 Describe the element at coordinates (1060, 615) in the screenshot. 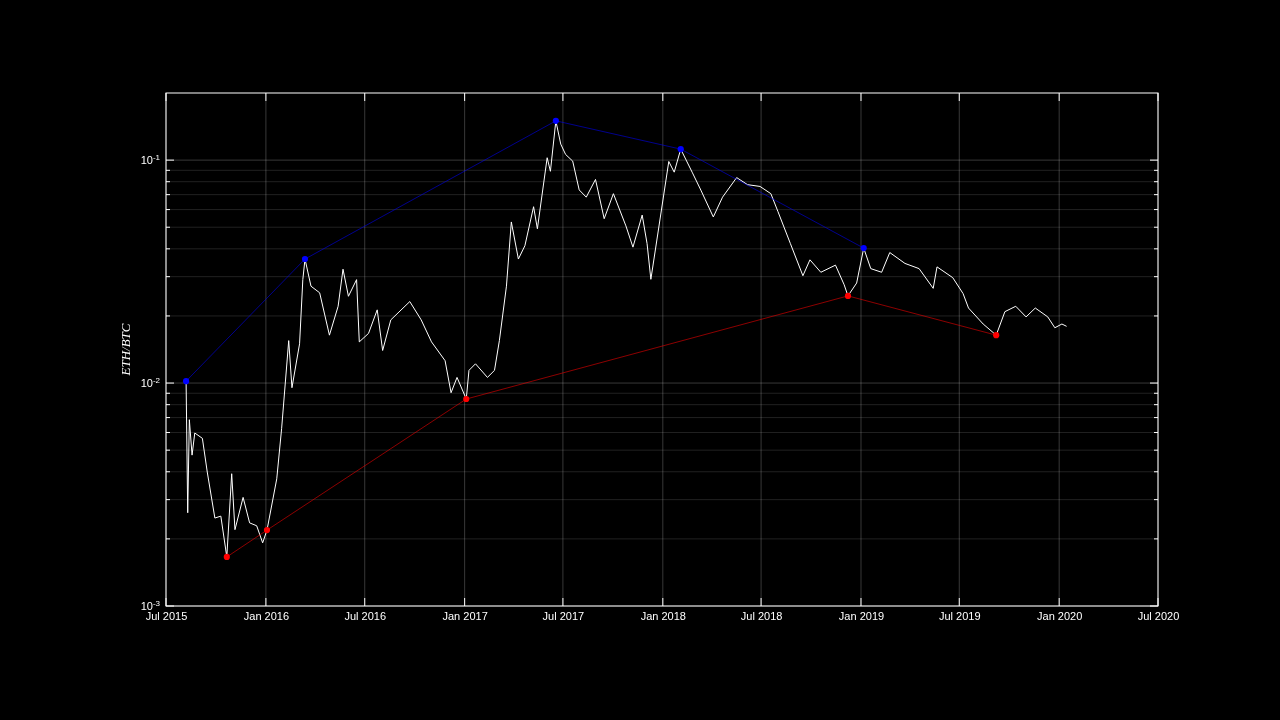

I see `x-tick-label: Jan 2020` at that location.